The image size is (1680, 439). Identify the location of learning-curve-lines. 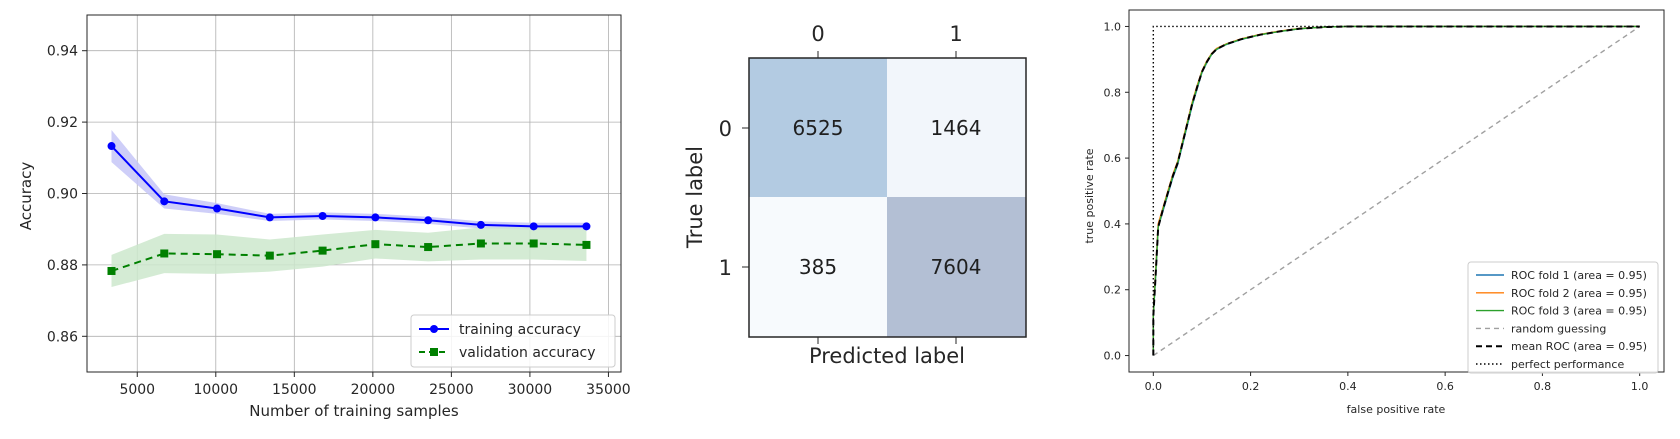
(348, 208).